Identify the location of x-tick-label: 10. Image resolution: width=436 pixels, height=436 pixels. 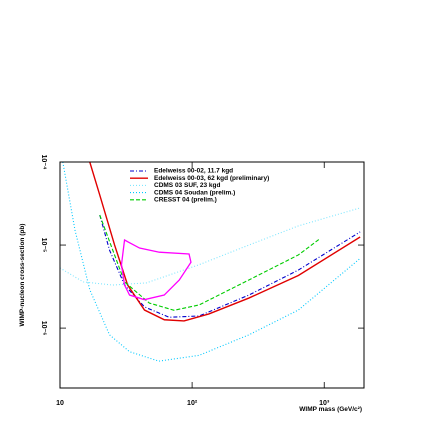
(60, 403).